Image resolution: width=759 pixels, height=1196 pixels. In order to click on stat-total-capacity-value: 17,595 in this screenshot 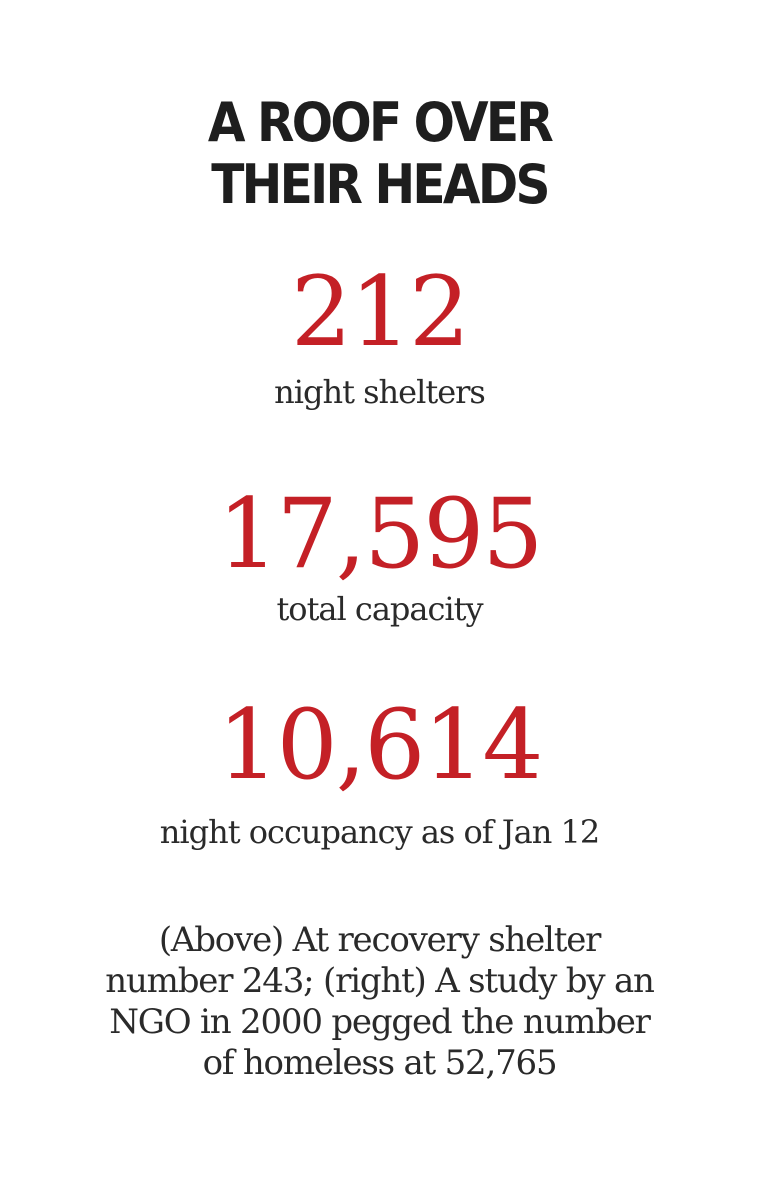, I will do `click(380, 534)`.